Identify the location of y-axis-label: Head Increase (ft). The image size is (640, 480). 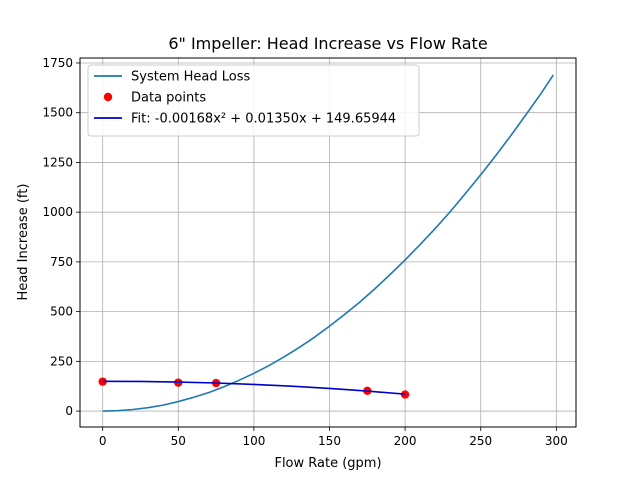
(23, 242).